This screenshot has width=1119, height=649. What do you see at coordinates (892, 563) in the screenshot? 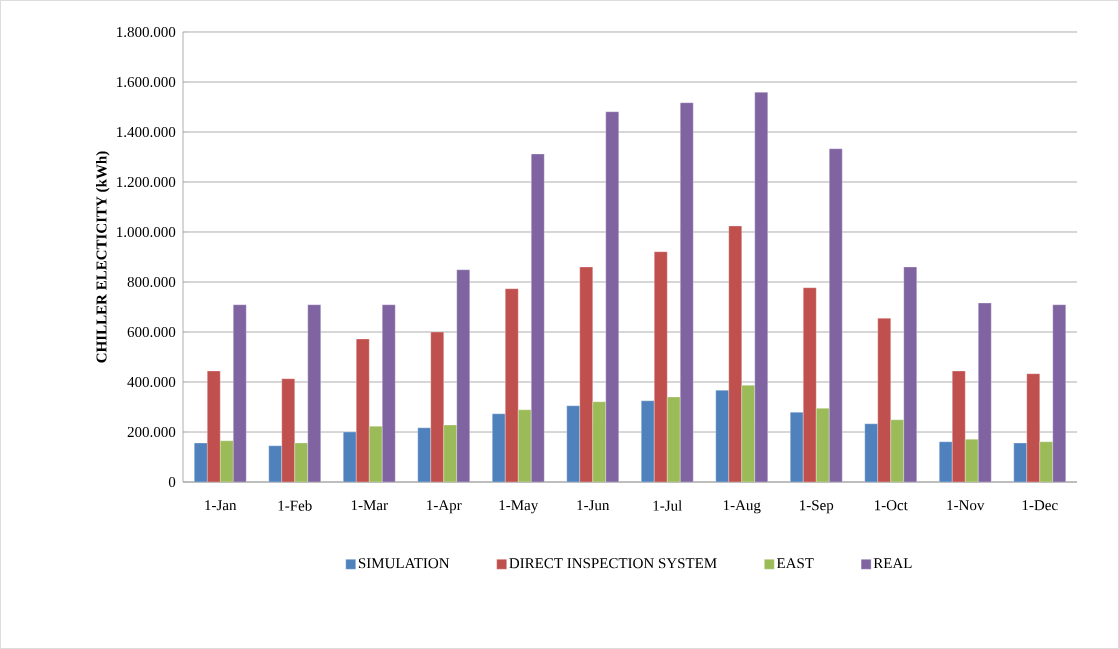
I see `legend-label: REAL` at bounding box center [892, 563].